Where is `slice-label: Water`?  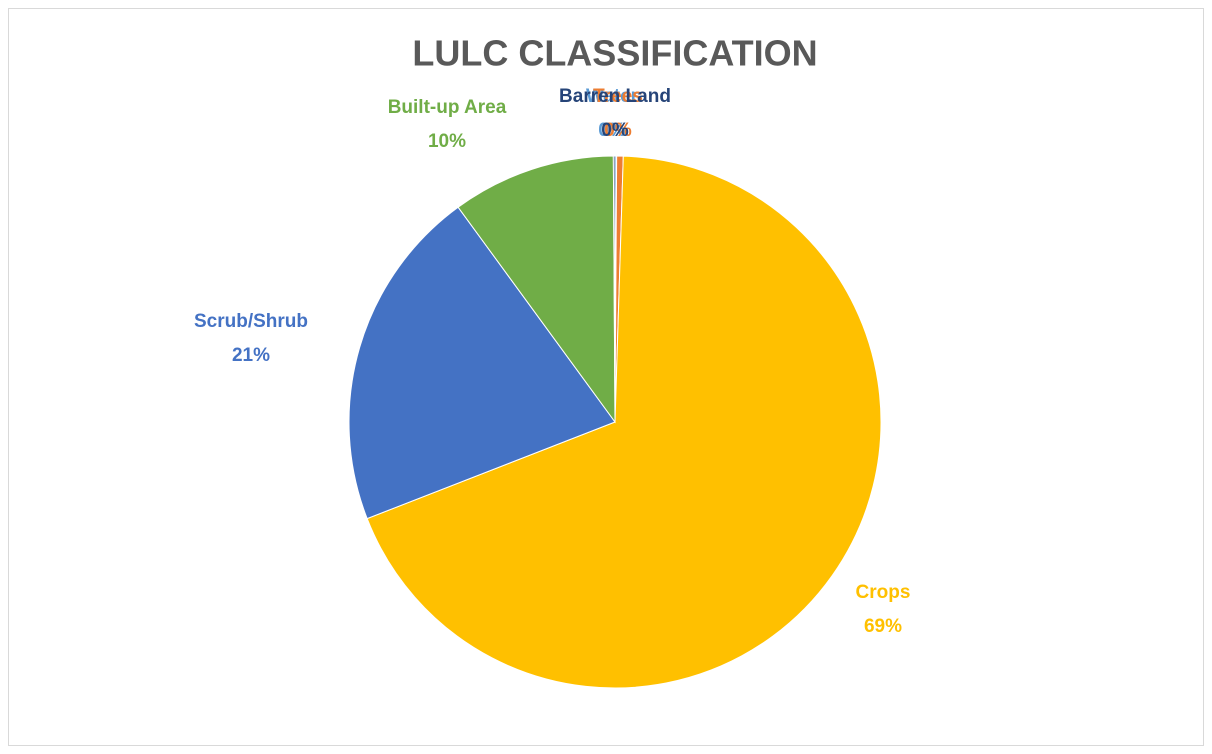
slice-label: Water is located at coordinates (612, 96).